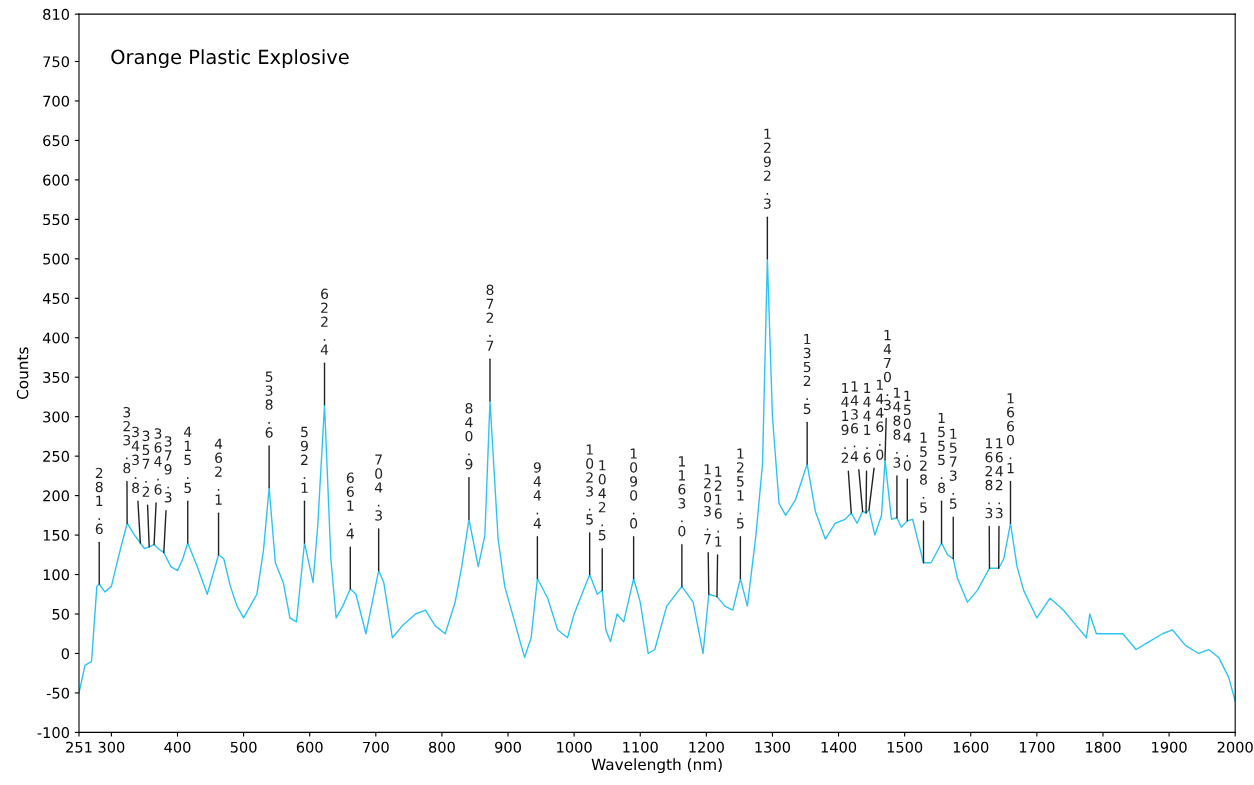 This screenshot has width=1254, height=785. What do you see at coordinates (56, 299) in the screenshot?
I see `y-tick-label: 450` at bounding box center [56, 299].